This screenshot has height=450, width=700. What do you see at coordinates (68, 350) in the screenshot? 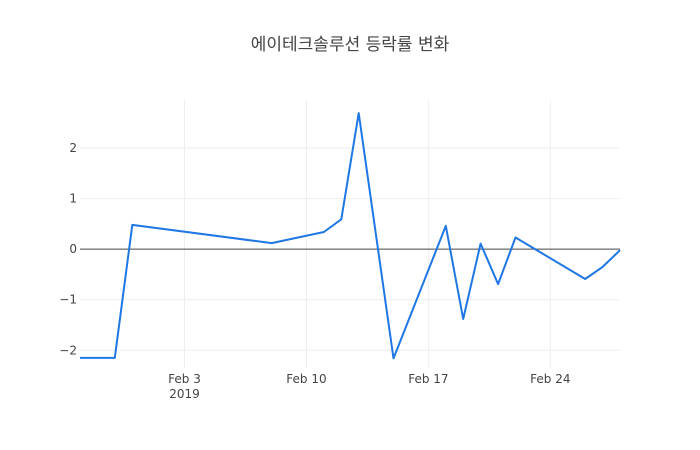
I see `y-tick-label: −2` at bounding box center [68, 350].